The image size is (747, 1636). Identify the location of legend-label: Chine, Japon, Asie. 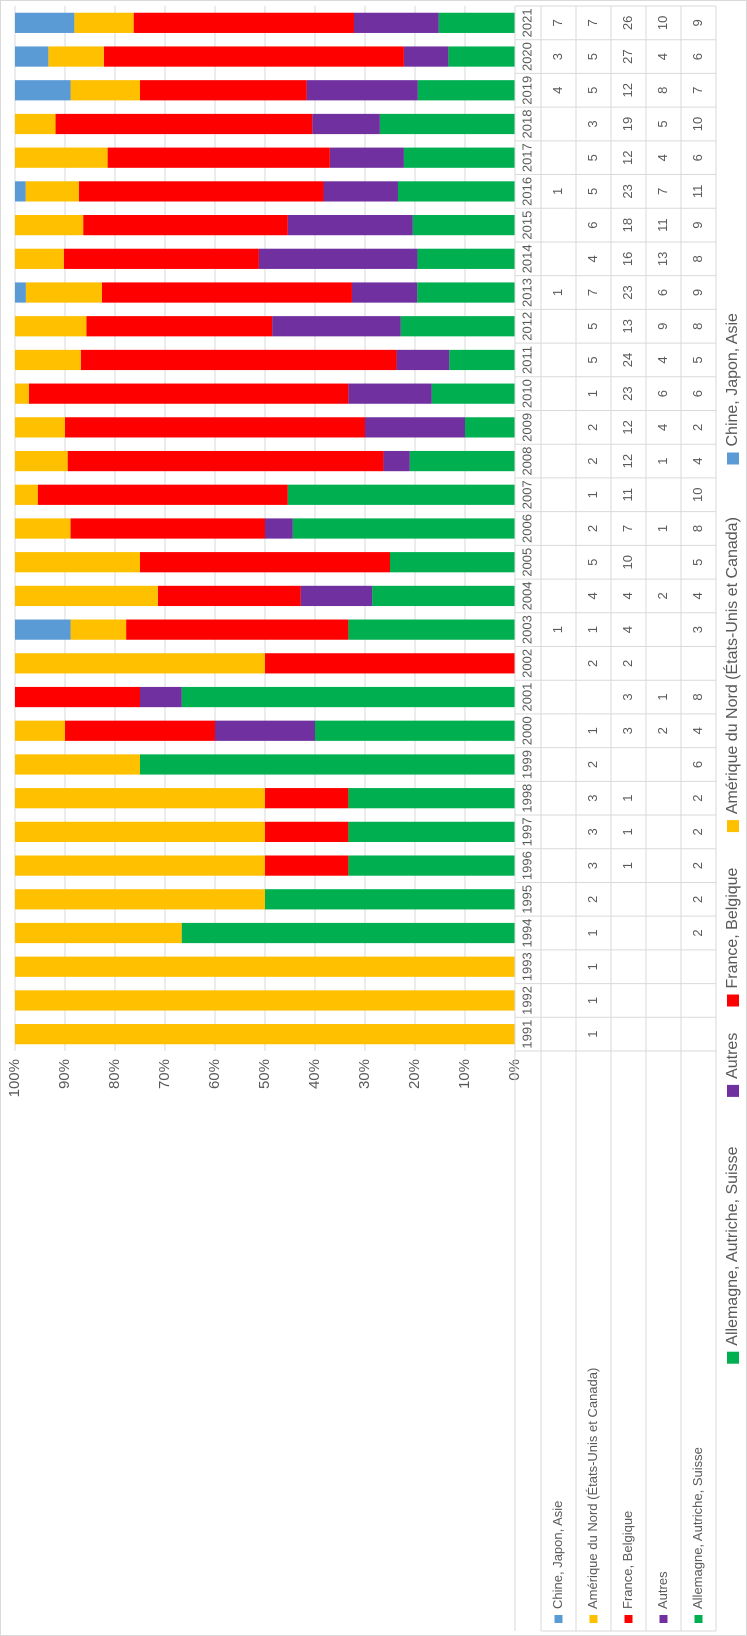
(732, 380).